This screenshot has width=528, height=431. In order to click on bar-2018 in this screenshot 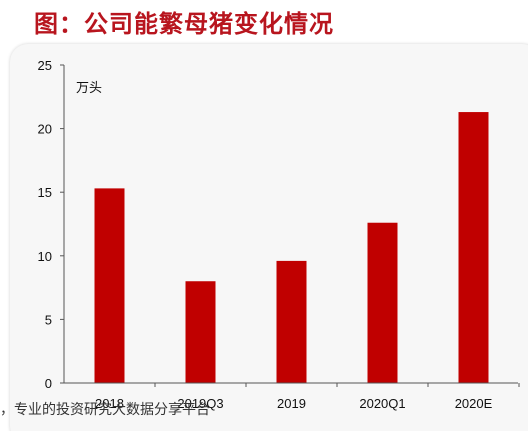, I will do `click(109, 285)`.